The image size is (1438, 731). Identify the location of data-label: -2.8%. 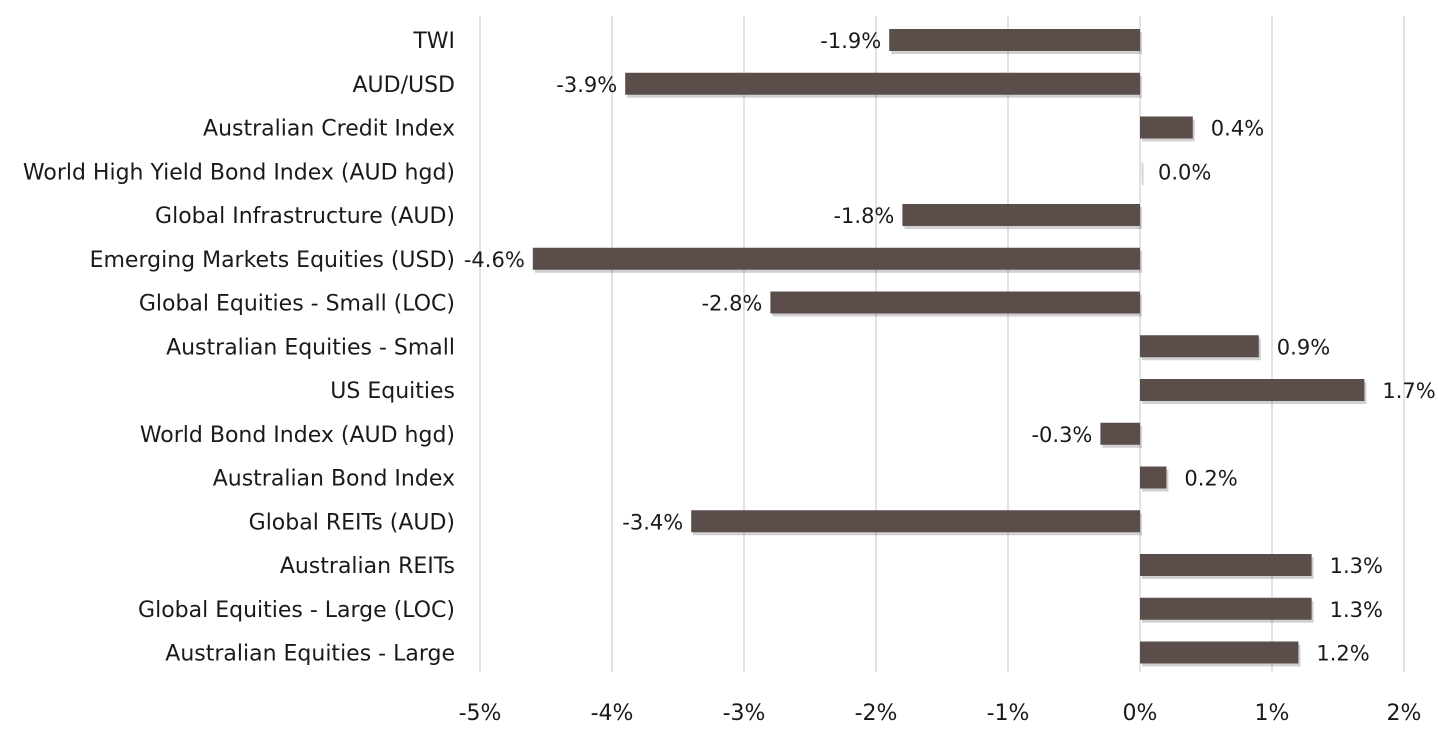
(731, 304).